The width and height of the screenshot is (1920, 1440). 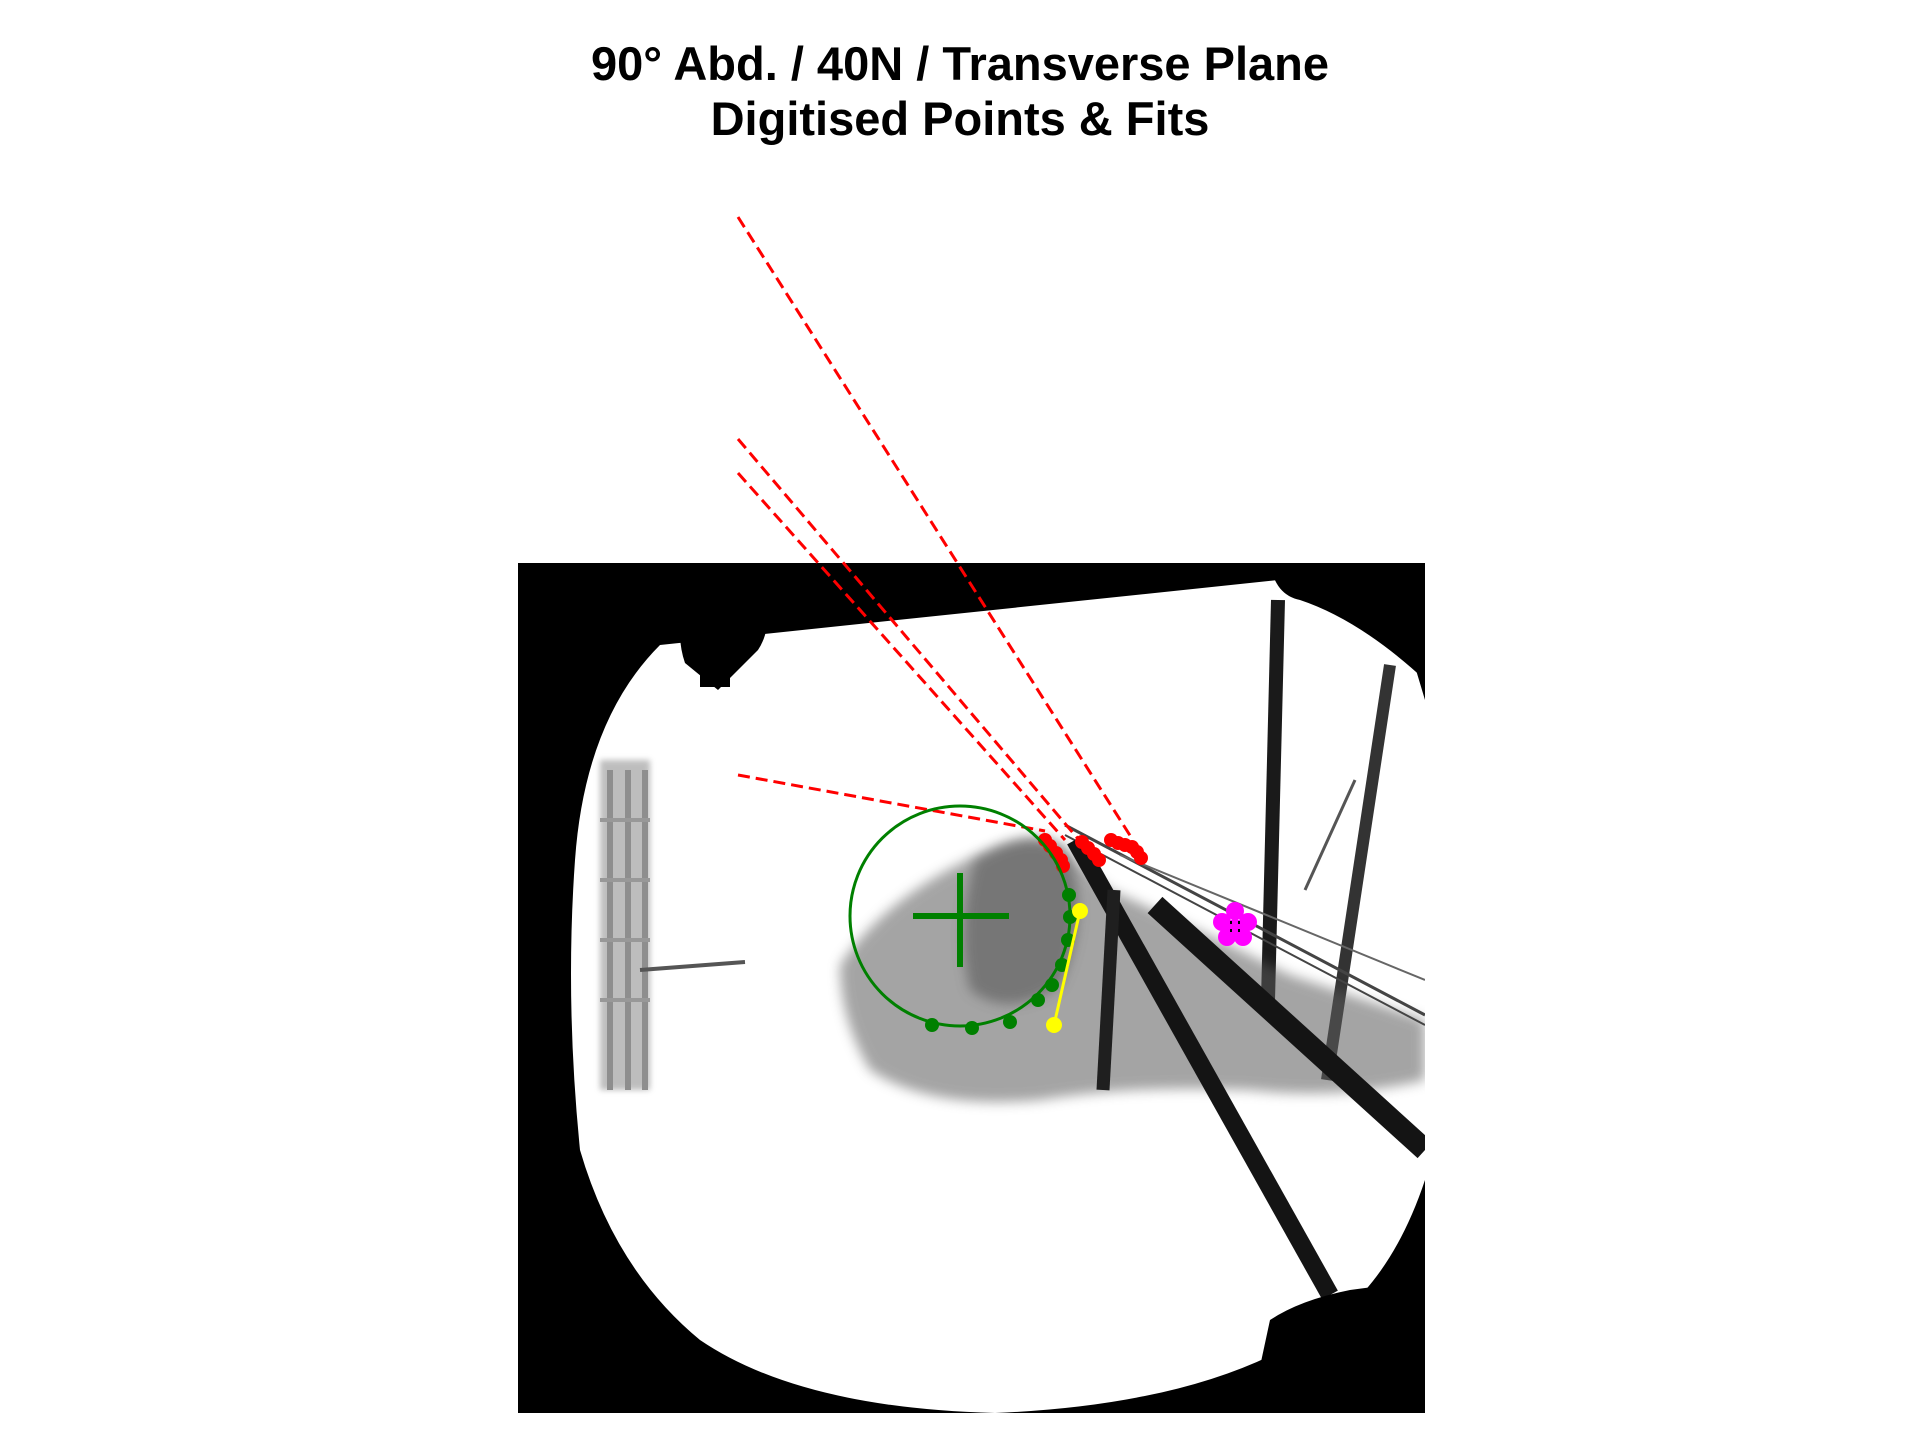 I want to click on tendon-points, so click(x=1093, y=853).